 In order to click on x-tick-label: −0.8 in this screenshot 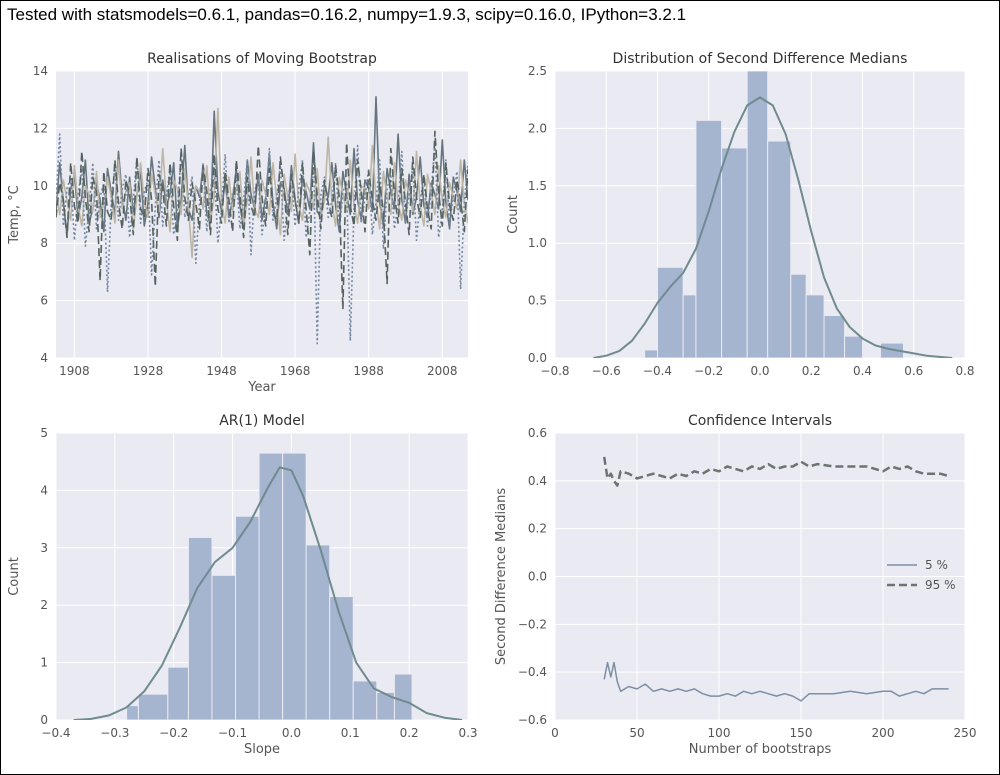, I will do `click(554, 371)`.